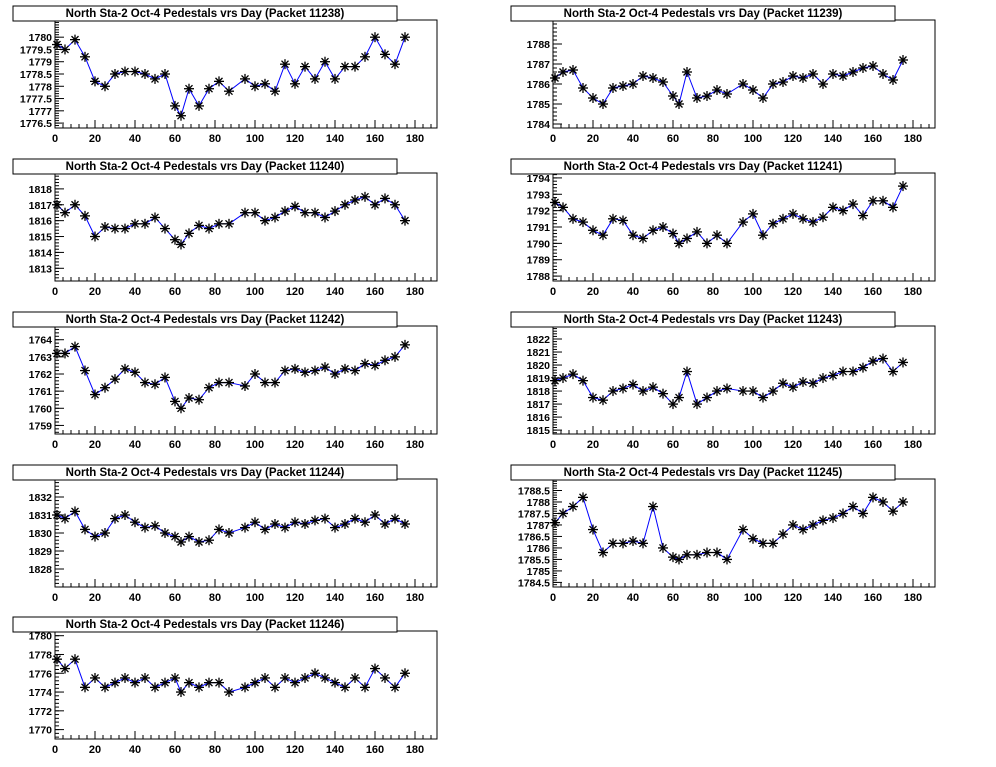 Image resolution: width=996 pixels, height=767 pixels. What do you see at coordinates (539, 340) in the screenshot?
I see `y-tick-label: 1822` at bounding box center [539, 340].